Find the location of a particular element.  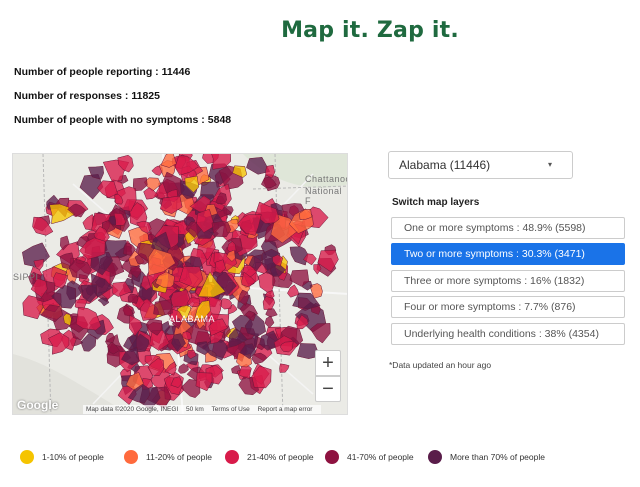

zoom-in-button: + is located at coordinates (328, 363).